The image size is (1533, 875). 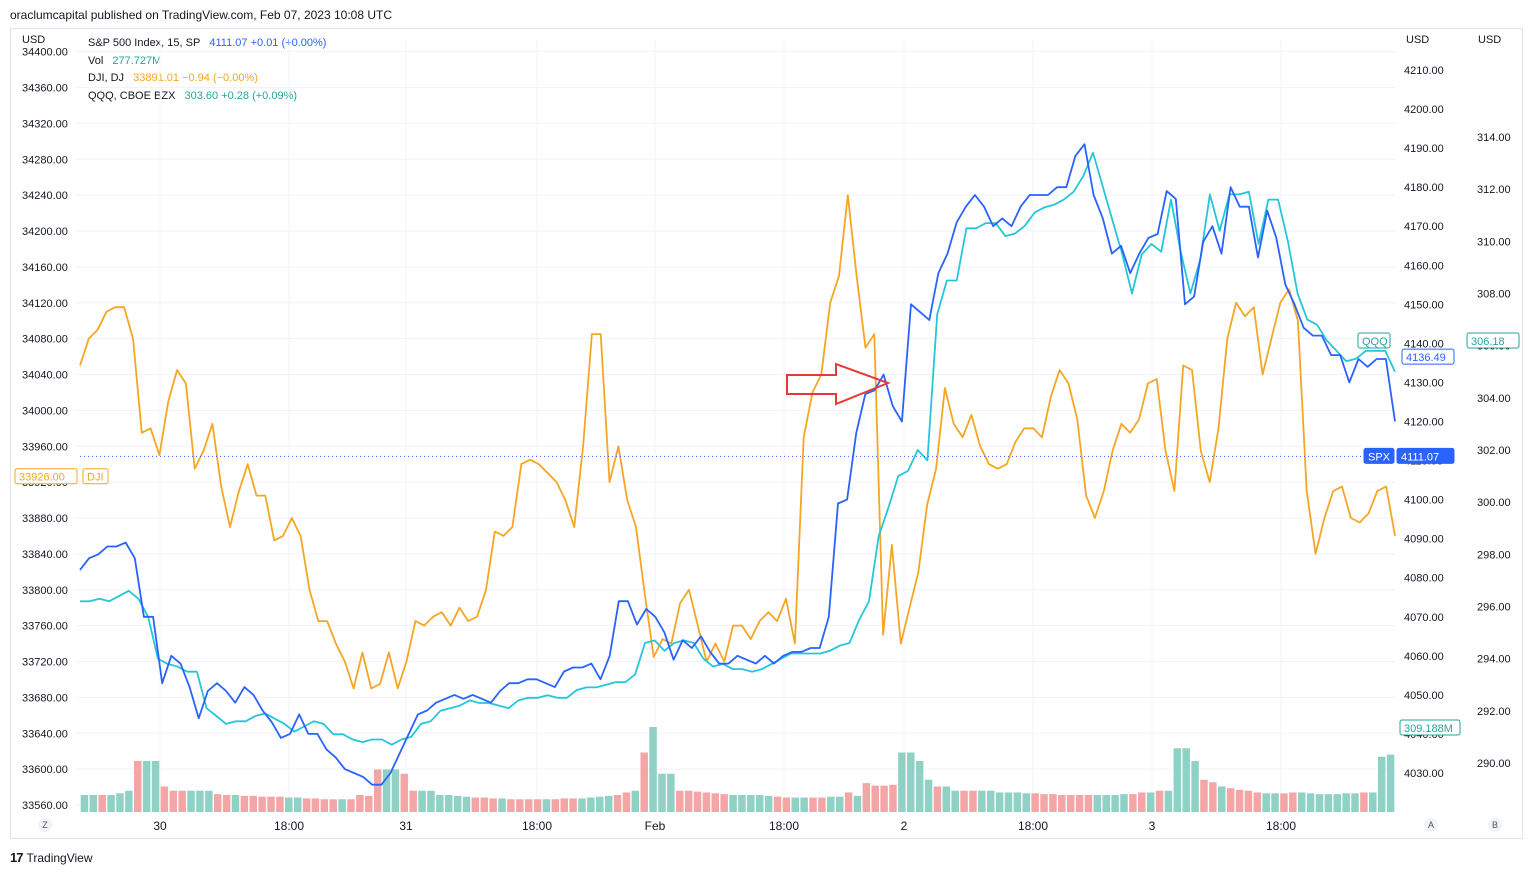 I want to click on legend-dji-value: 33891.01, so click(x=156, y=78).